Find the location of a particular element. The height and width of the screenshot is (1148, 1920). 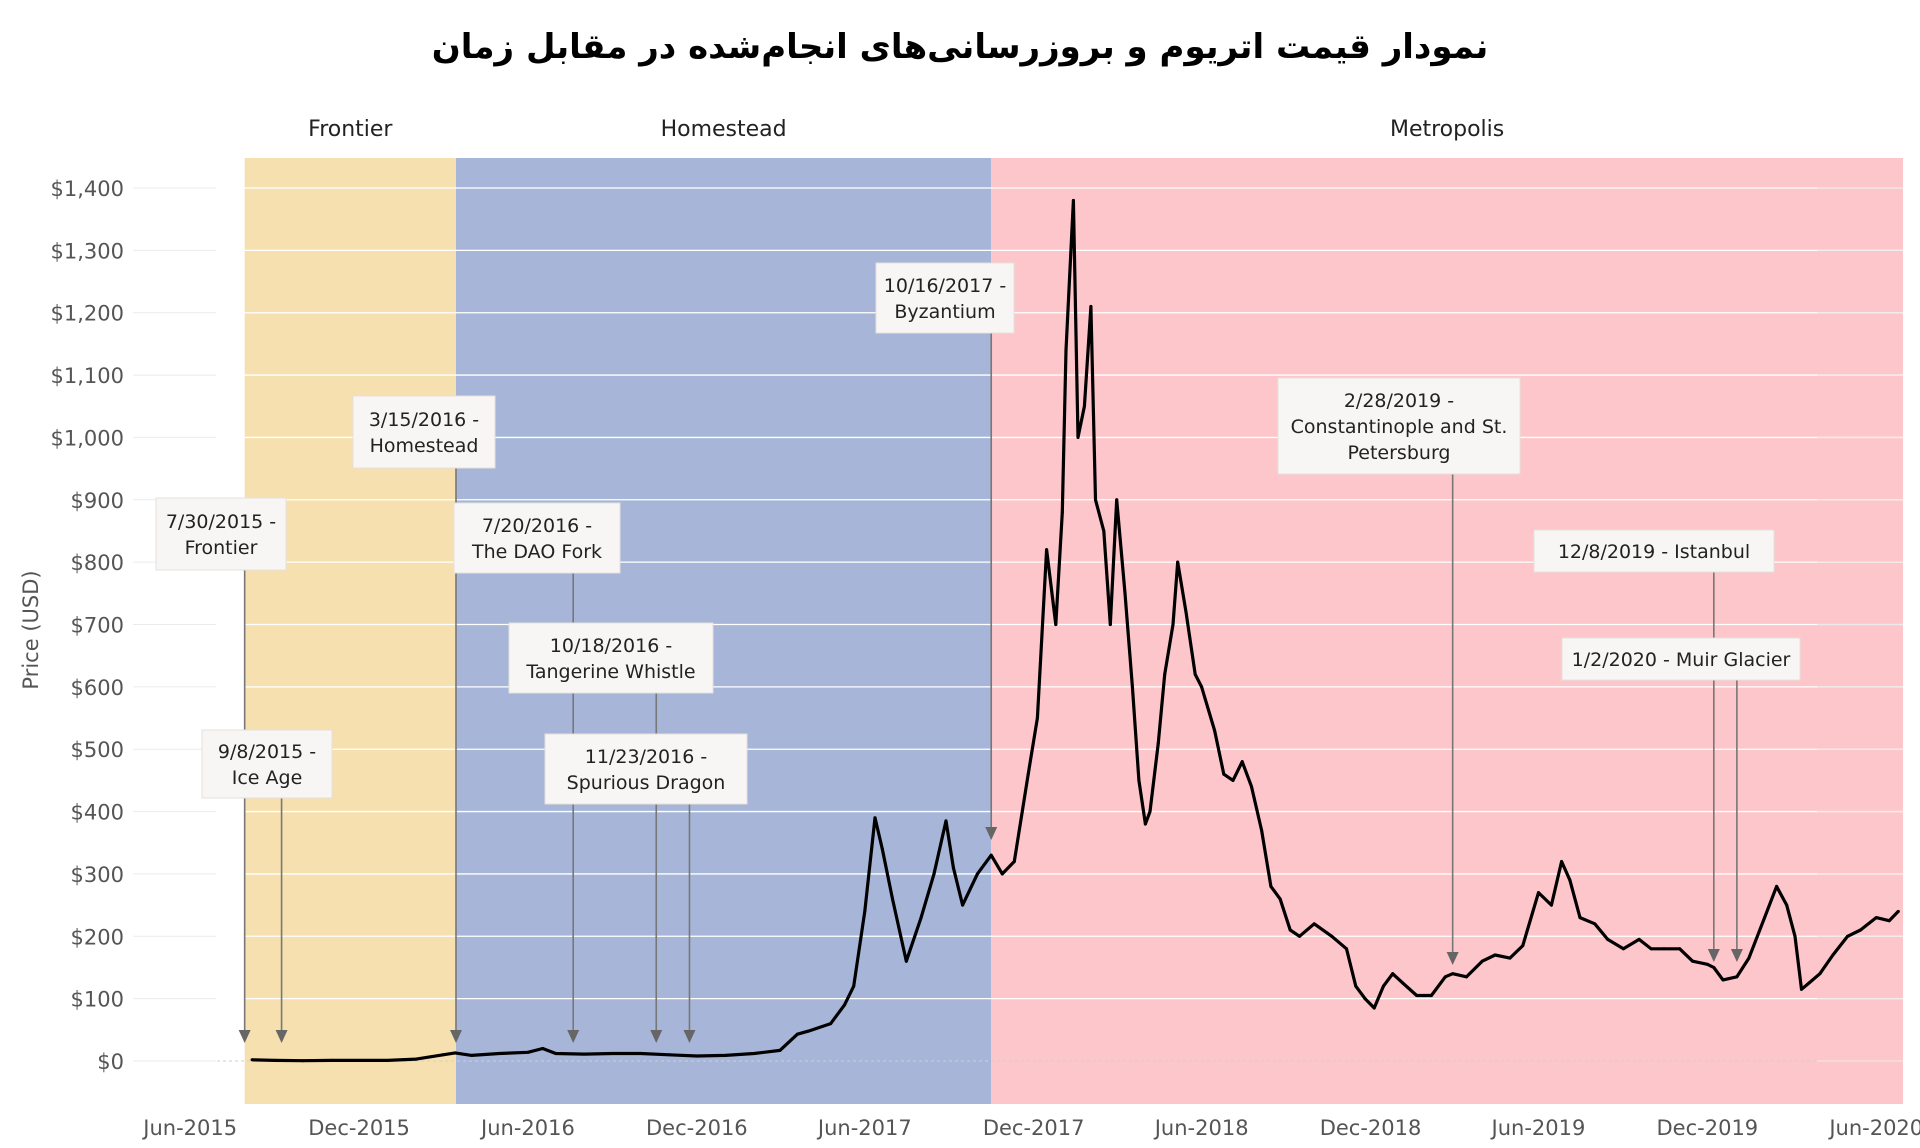

annotation-label: 12/8/2019 - Istanbul is located at coordinates (1654, 552).